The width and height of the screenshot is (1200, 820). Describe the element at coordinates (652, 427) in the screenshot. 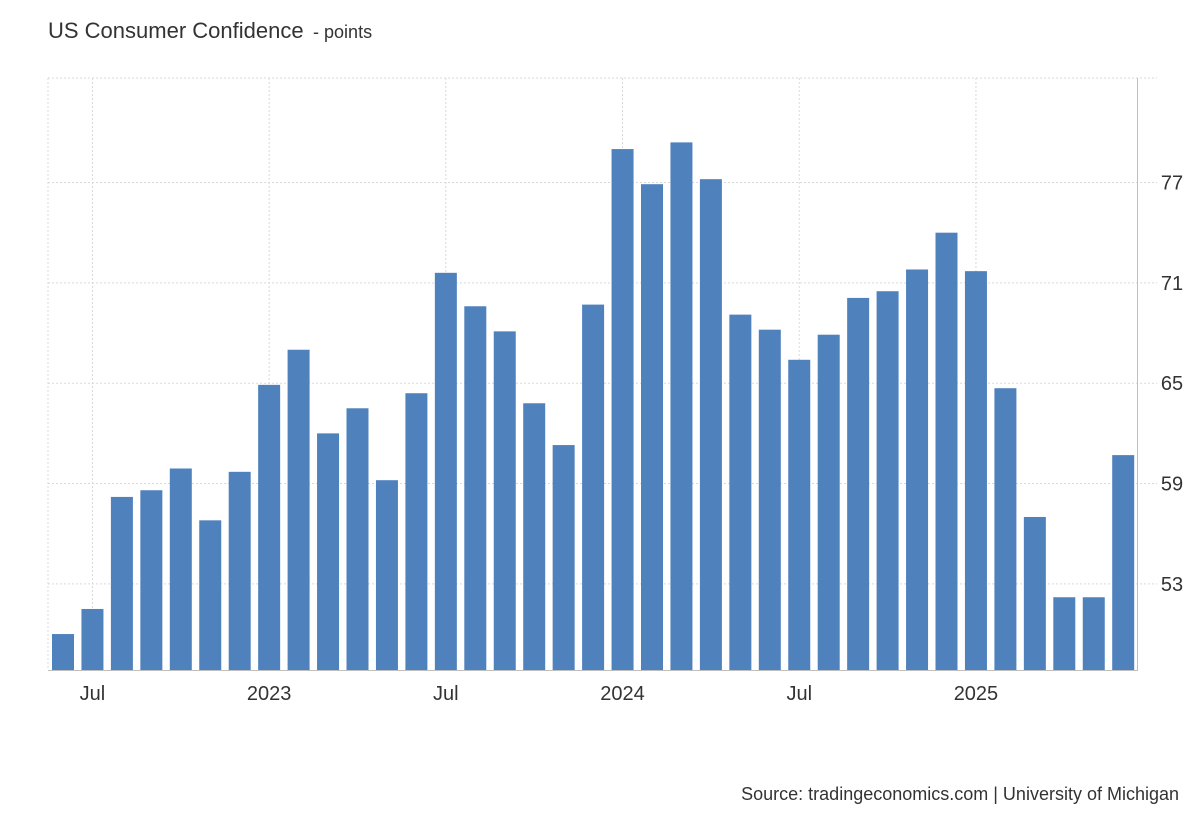

I see `bar: Feb 2024: 76.9` at that location.